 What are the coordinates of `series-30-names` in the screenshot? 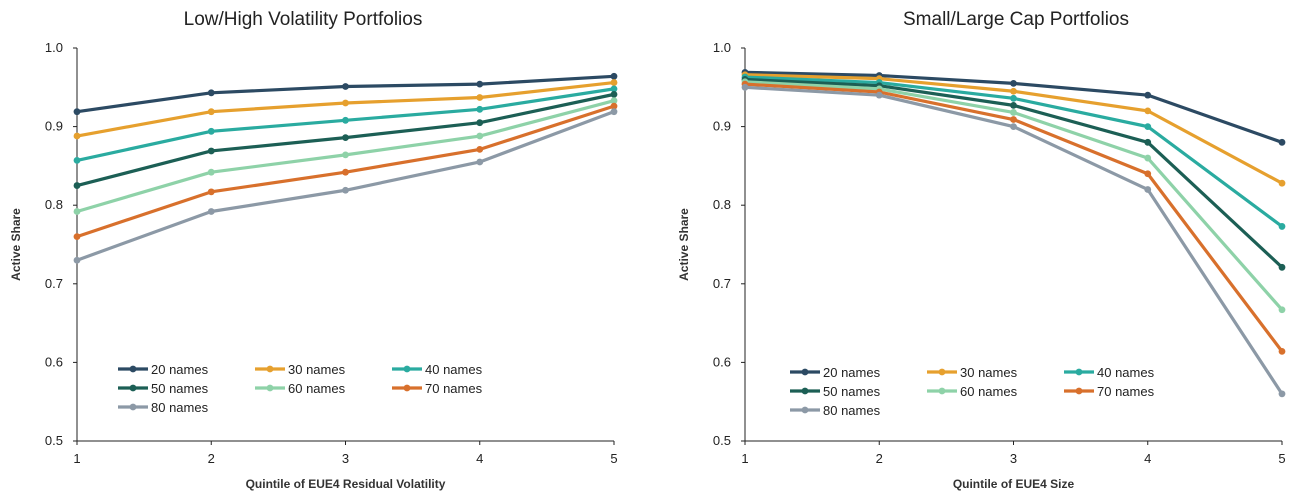 It's located at (345, 109).